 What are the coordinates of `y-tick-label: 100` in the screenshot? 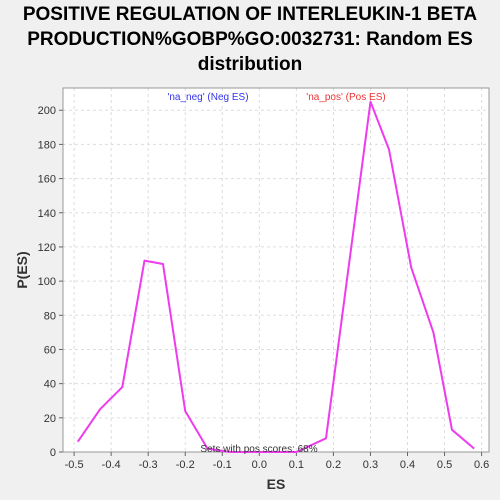 It's located at (47, 282).